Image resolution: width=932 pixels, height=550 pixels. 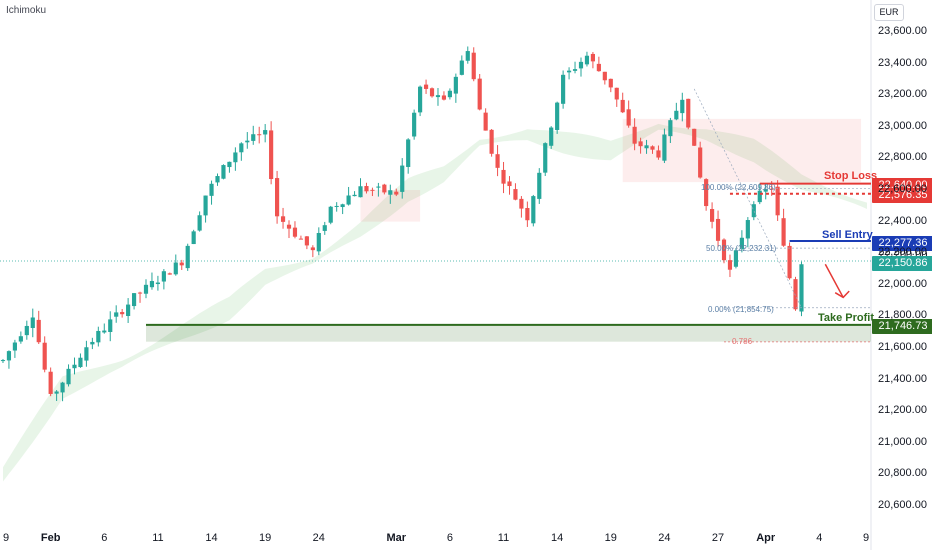 What do you see at coordinates (847, 235) in the screenshot?
I see `sell-entry-label: Sell Entry` at bounding box center [847, 235].